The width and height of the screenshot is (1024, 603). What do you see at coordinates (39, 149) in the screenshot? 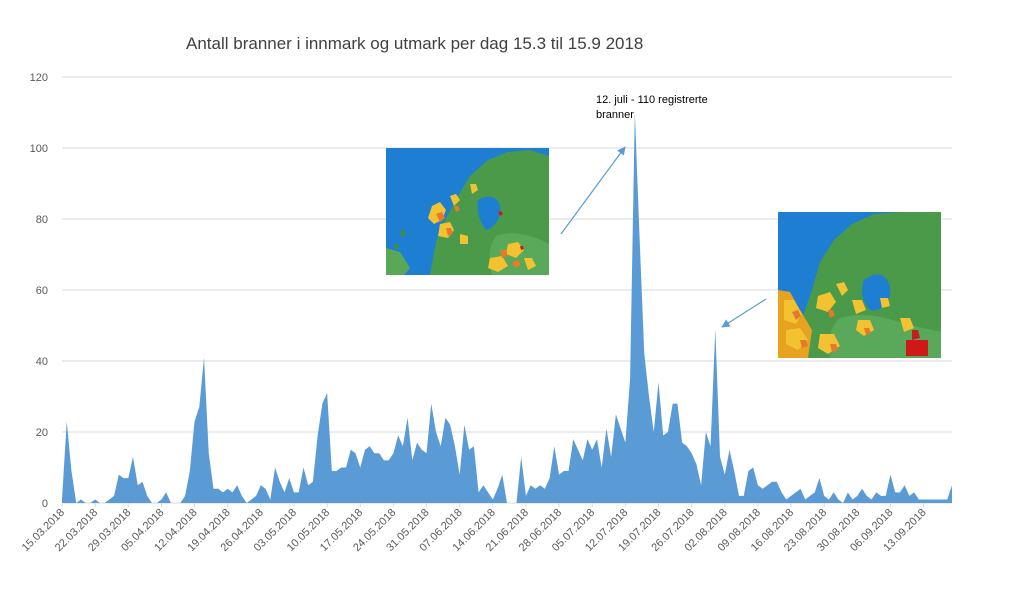
I see `y-tick-label: 100` at bounding box center [39, 149].